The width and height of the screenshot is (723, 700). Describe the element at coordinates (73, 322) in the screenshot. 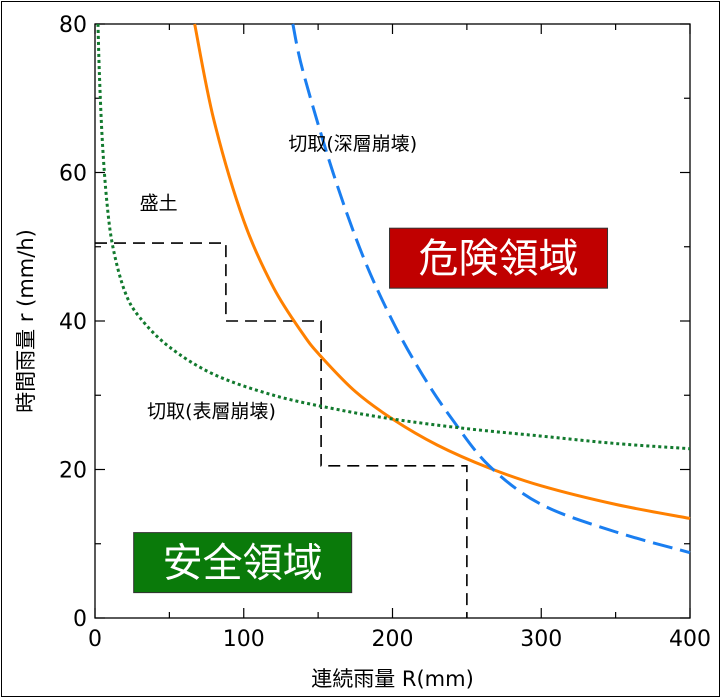

I see `y-tick-label: 40` at that location.